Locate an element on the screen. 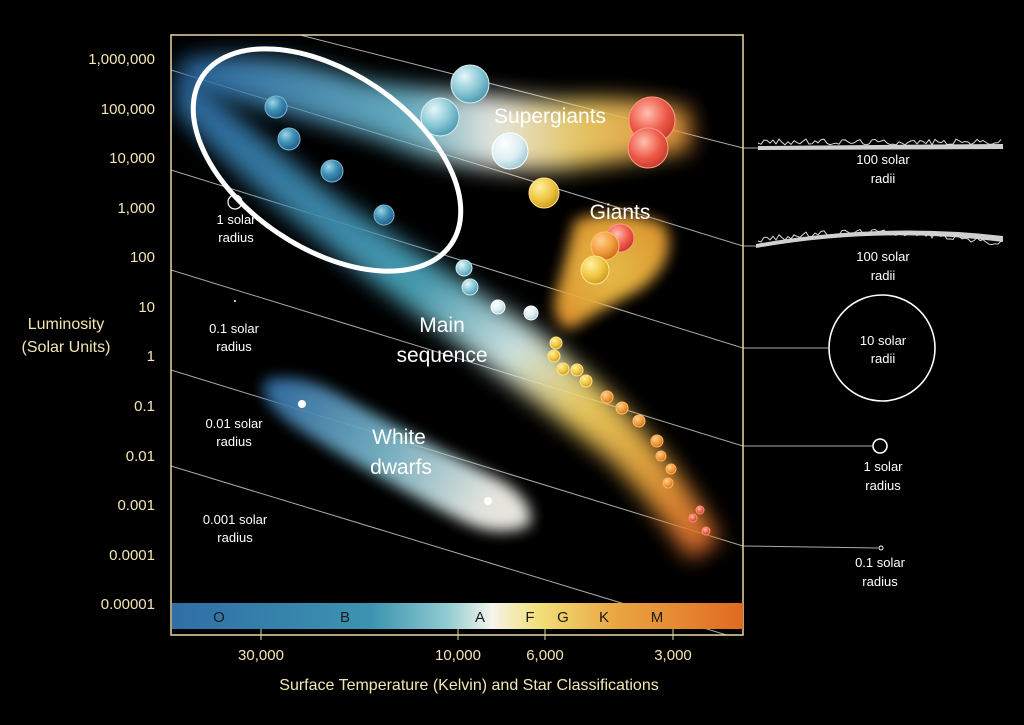 The image size is (1024, 725). outer-radius-label-line1: 0.1 solar is located at coordinates (880, 562).